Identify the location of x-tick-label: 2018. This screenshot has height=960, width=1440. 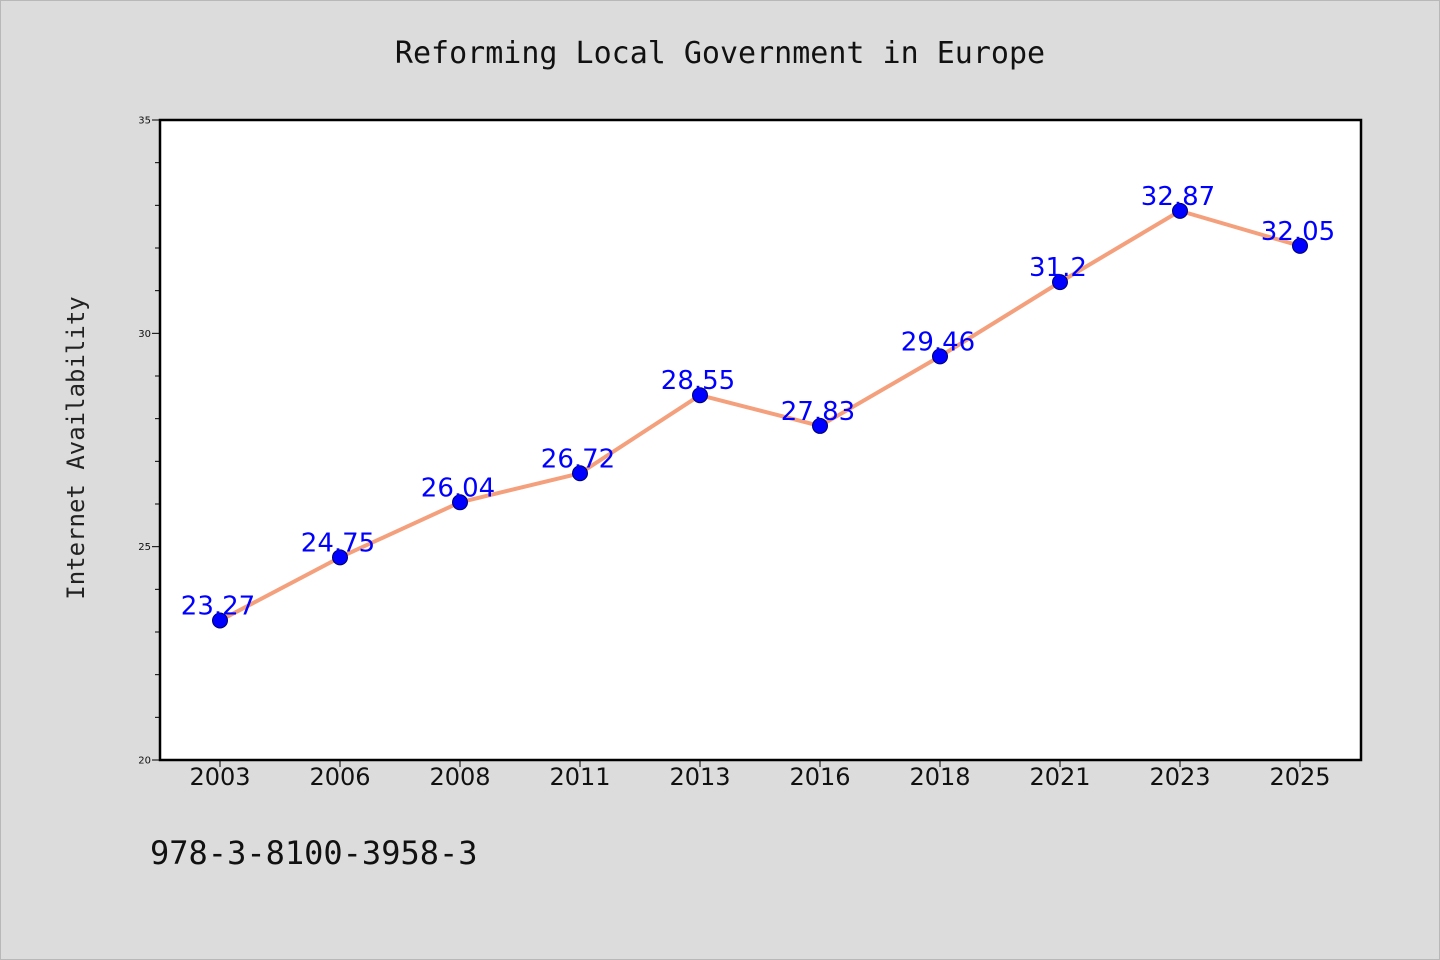
(939, 777).